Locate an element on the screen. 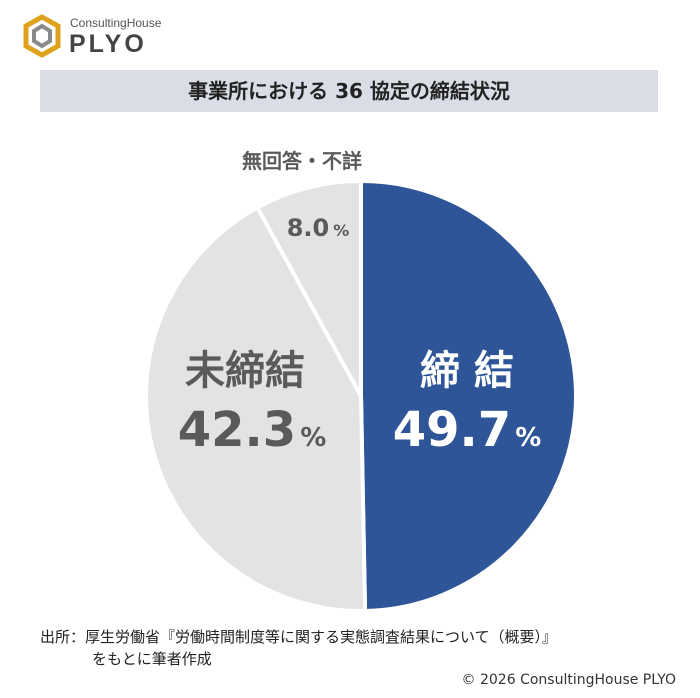  source-line-2: をもとに筆者作成 is located at coordinates (152, 659).